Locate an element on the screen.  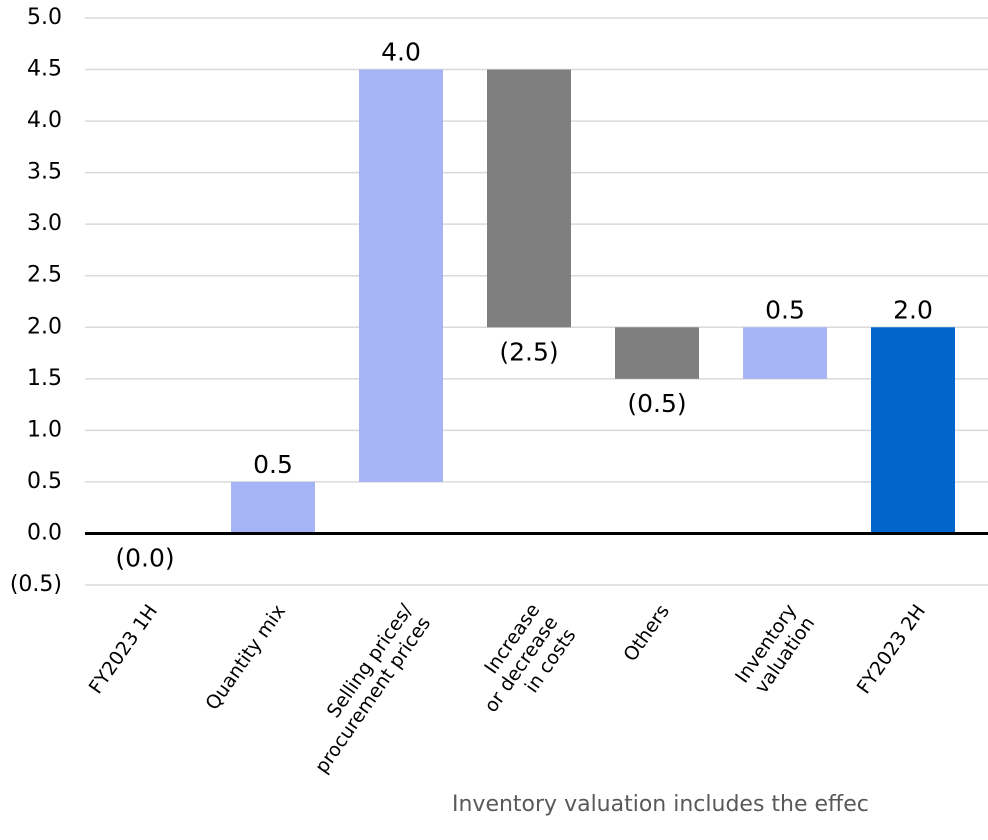
x-tick-label: FY2023 2H is located at coordinates (890, 648).